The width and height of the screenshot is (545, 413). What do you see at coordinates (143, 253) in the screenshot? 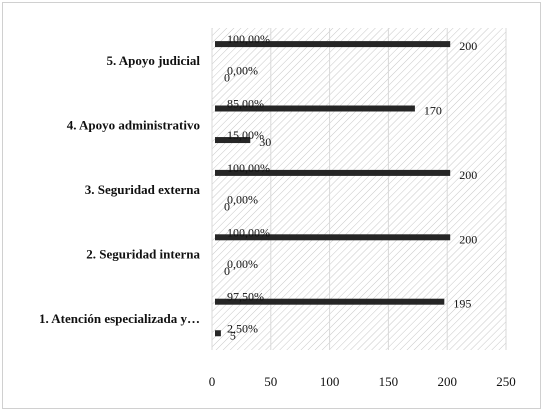
I see `category-label: 2. Seguridad interna` at bounding box center [143, 253].